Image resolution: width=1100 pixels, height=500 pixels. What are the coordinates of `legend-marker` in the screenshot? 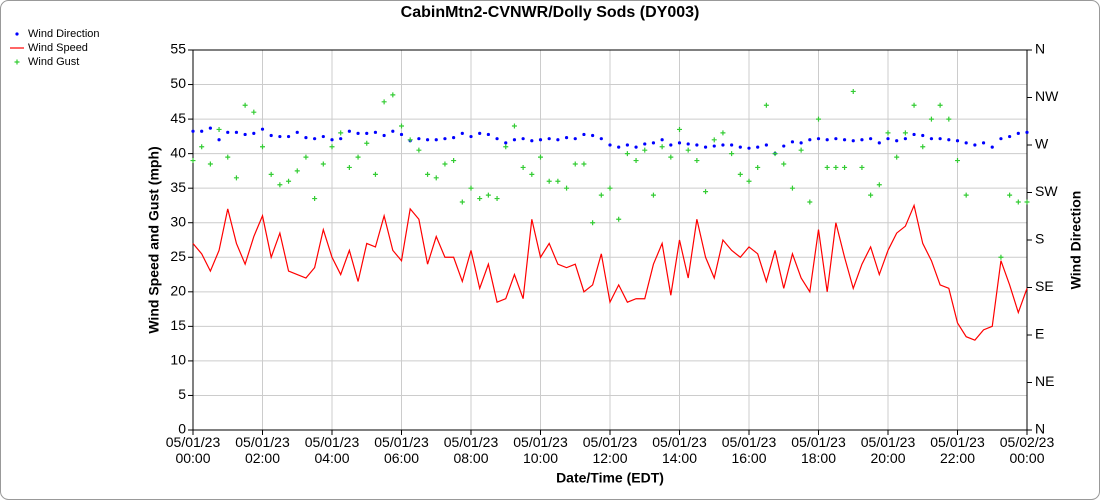 It's located at (17, 34).